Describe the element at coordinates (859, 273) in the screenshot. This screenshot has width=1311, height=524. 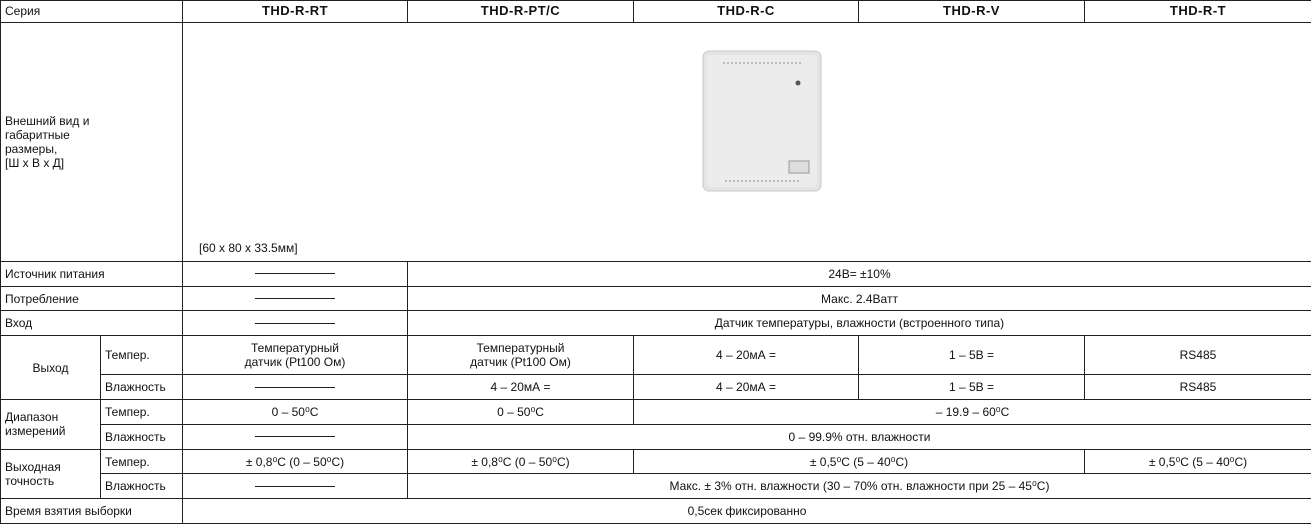
I see `cell: 24В= ±10%` at that location.